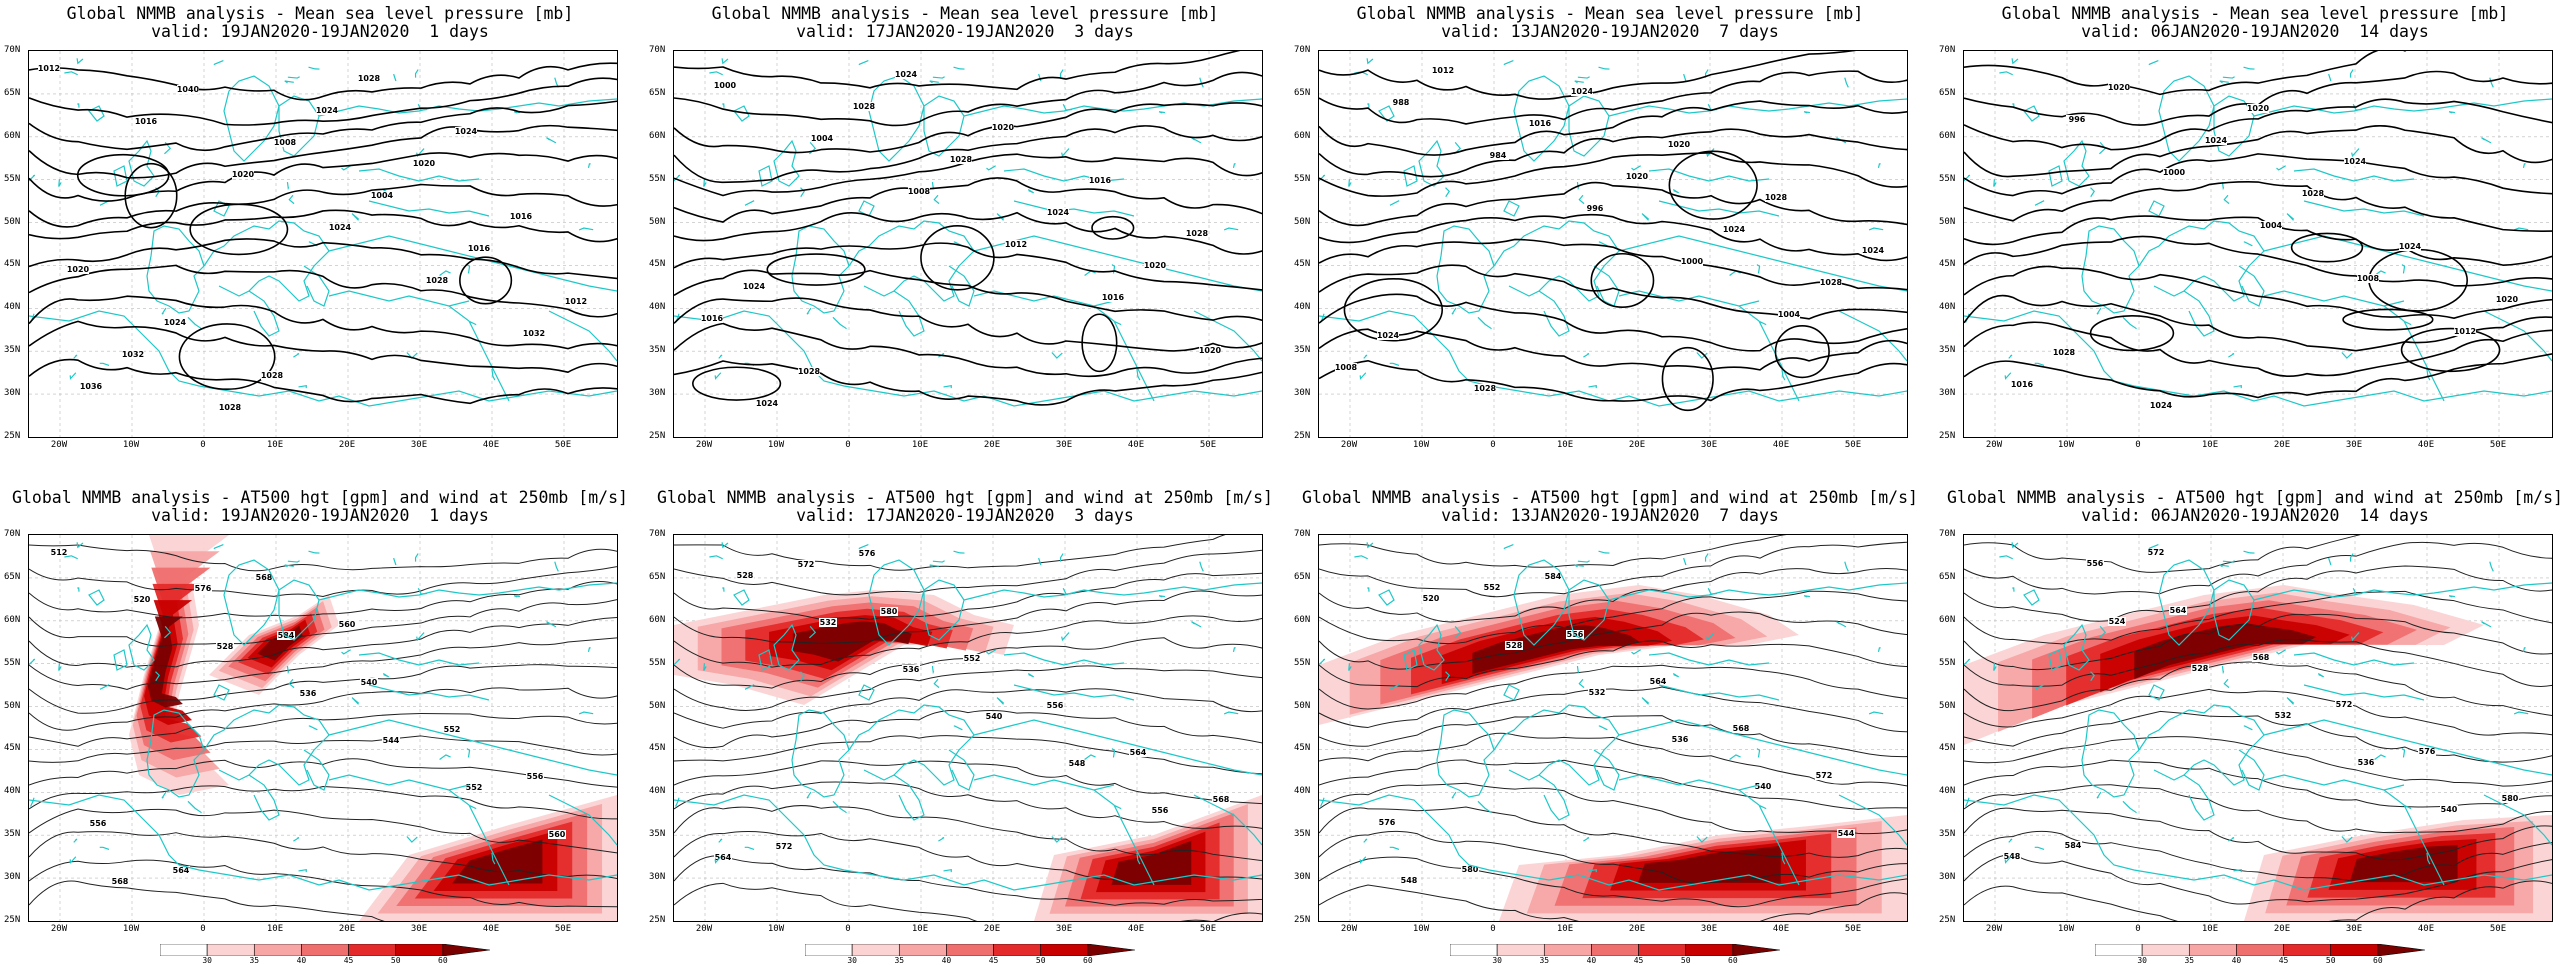 This screenshot has width=2560, height=965. Describe the element at coordinates (852, 960) in the screenshot. I see `colorbar-label: 30` at that location.